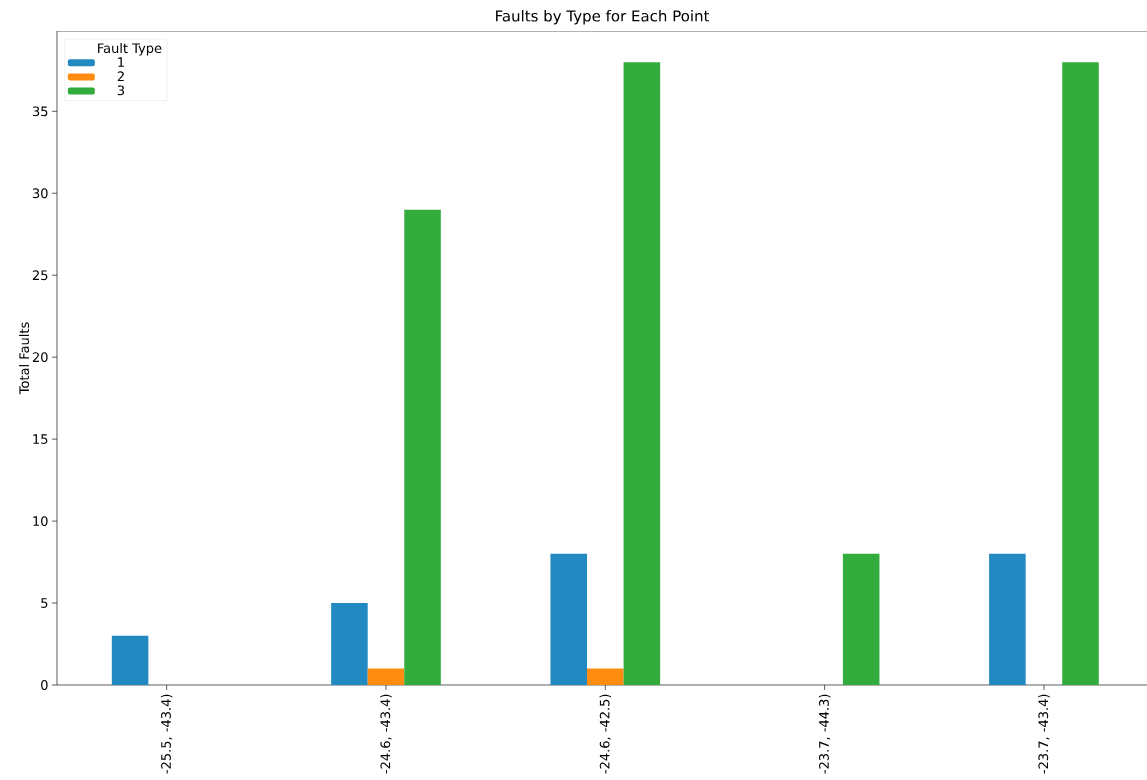 This screenshot has width=1147, height=780. Describe the element at coordinates (1044, 734) in the screenshot. I see `x-tick-label: -23.7, -43.4)` at that location.